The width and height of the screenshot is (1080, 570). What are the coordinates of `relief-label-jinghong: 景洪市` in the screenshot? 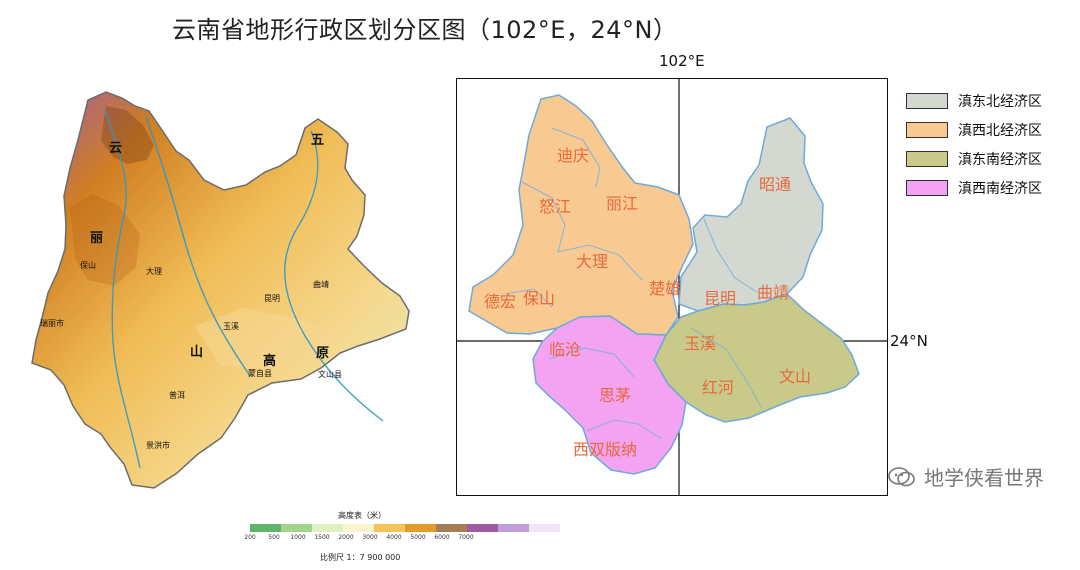 It's located at (158, 445).